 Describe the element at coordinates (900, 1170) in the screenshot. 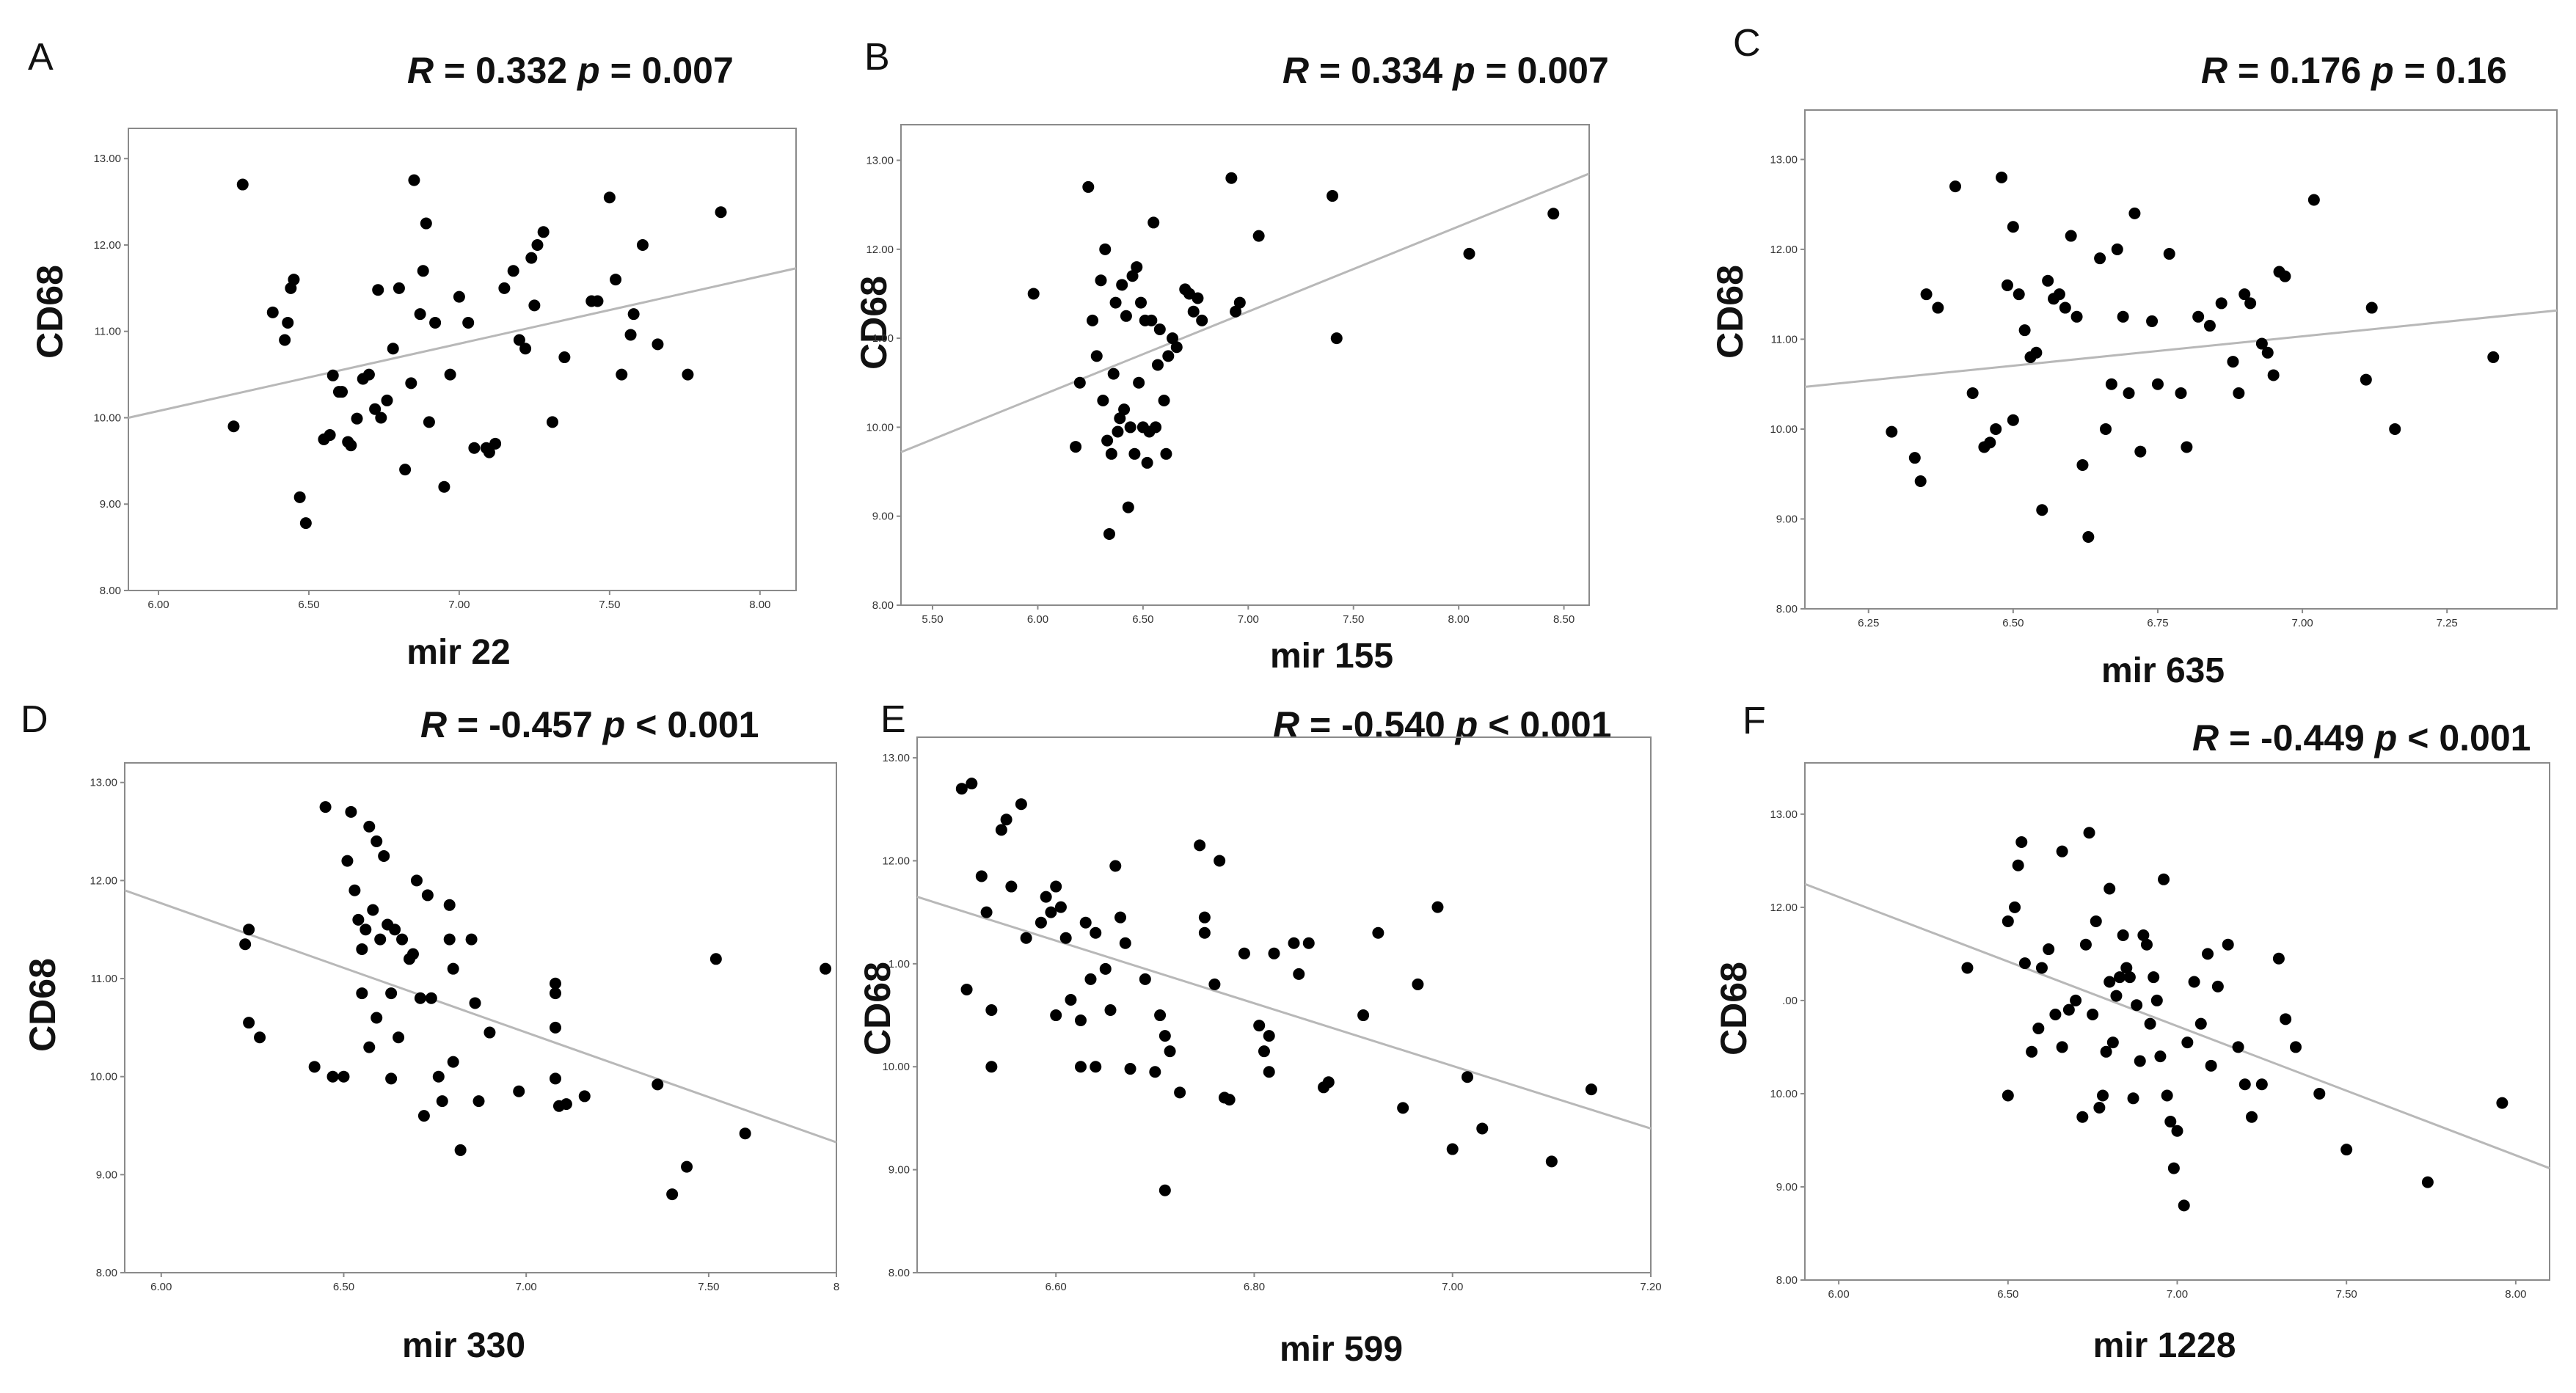

I see `panel-e-y-tick-label: 9.00` at that location.